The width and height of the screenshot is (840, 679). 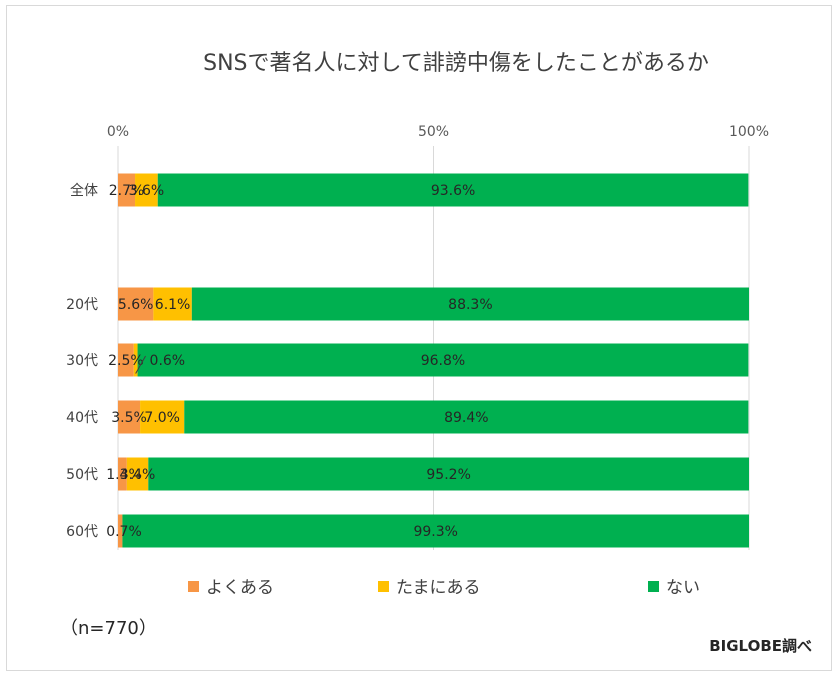 I want to click on data-label: 5.6%, so click(x=136, y=305).